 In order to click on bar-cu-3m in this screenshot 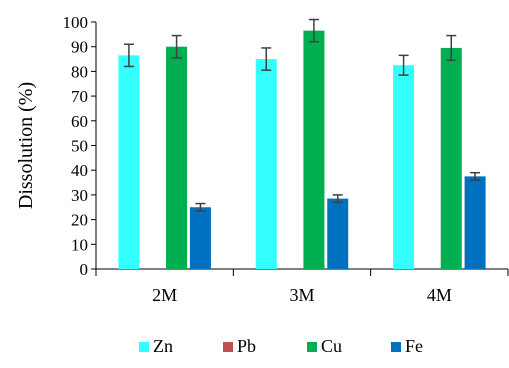, I will do `click(314, 149)`.